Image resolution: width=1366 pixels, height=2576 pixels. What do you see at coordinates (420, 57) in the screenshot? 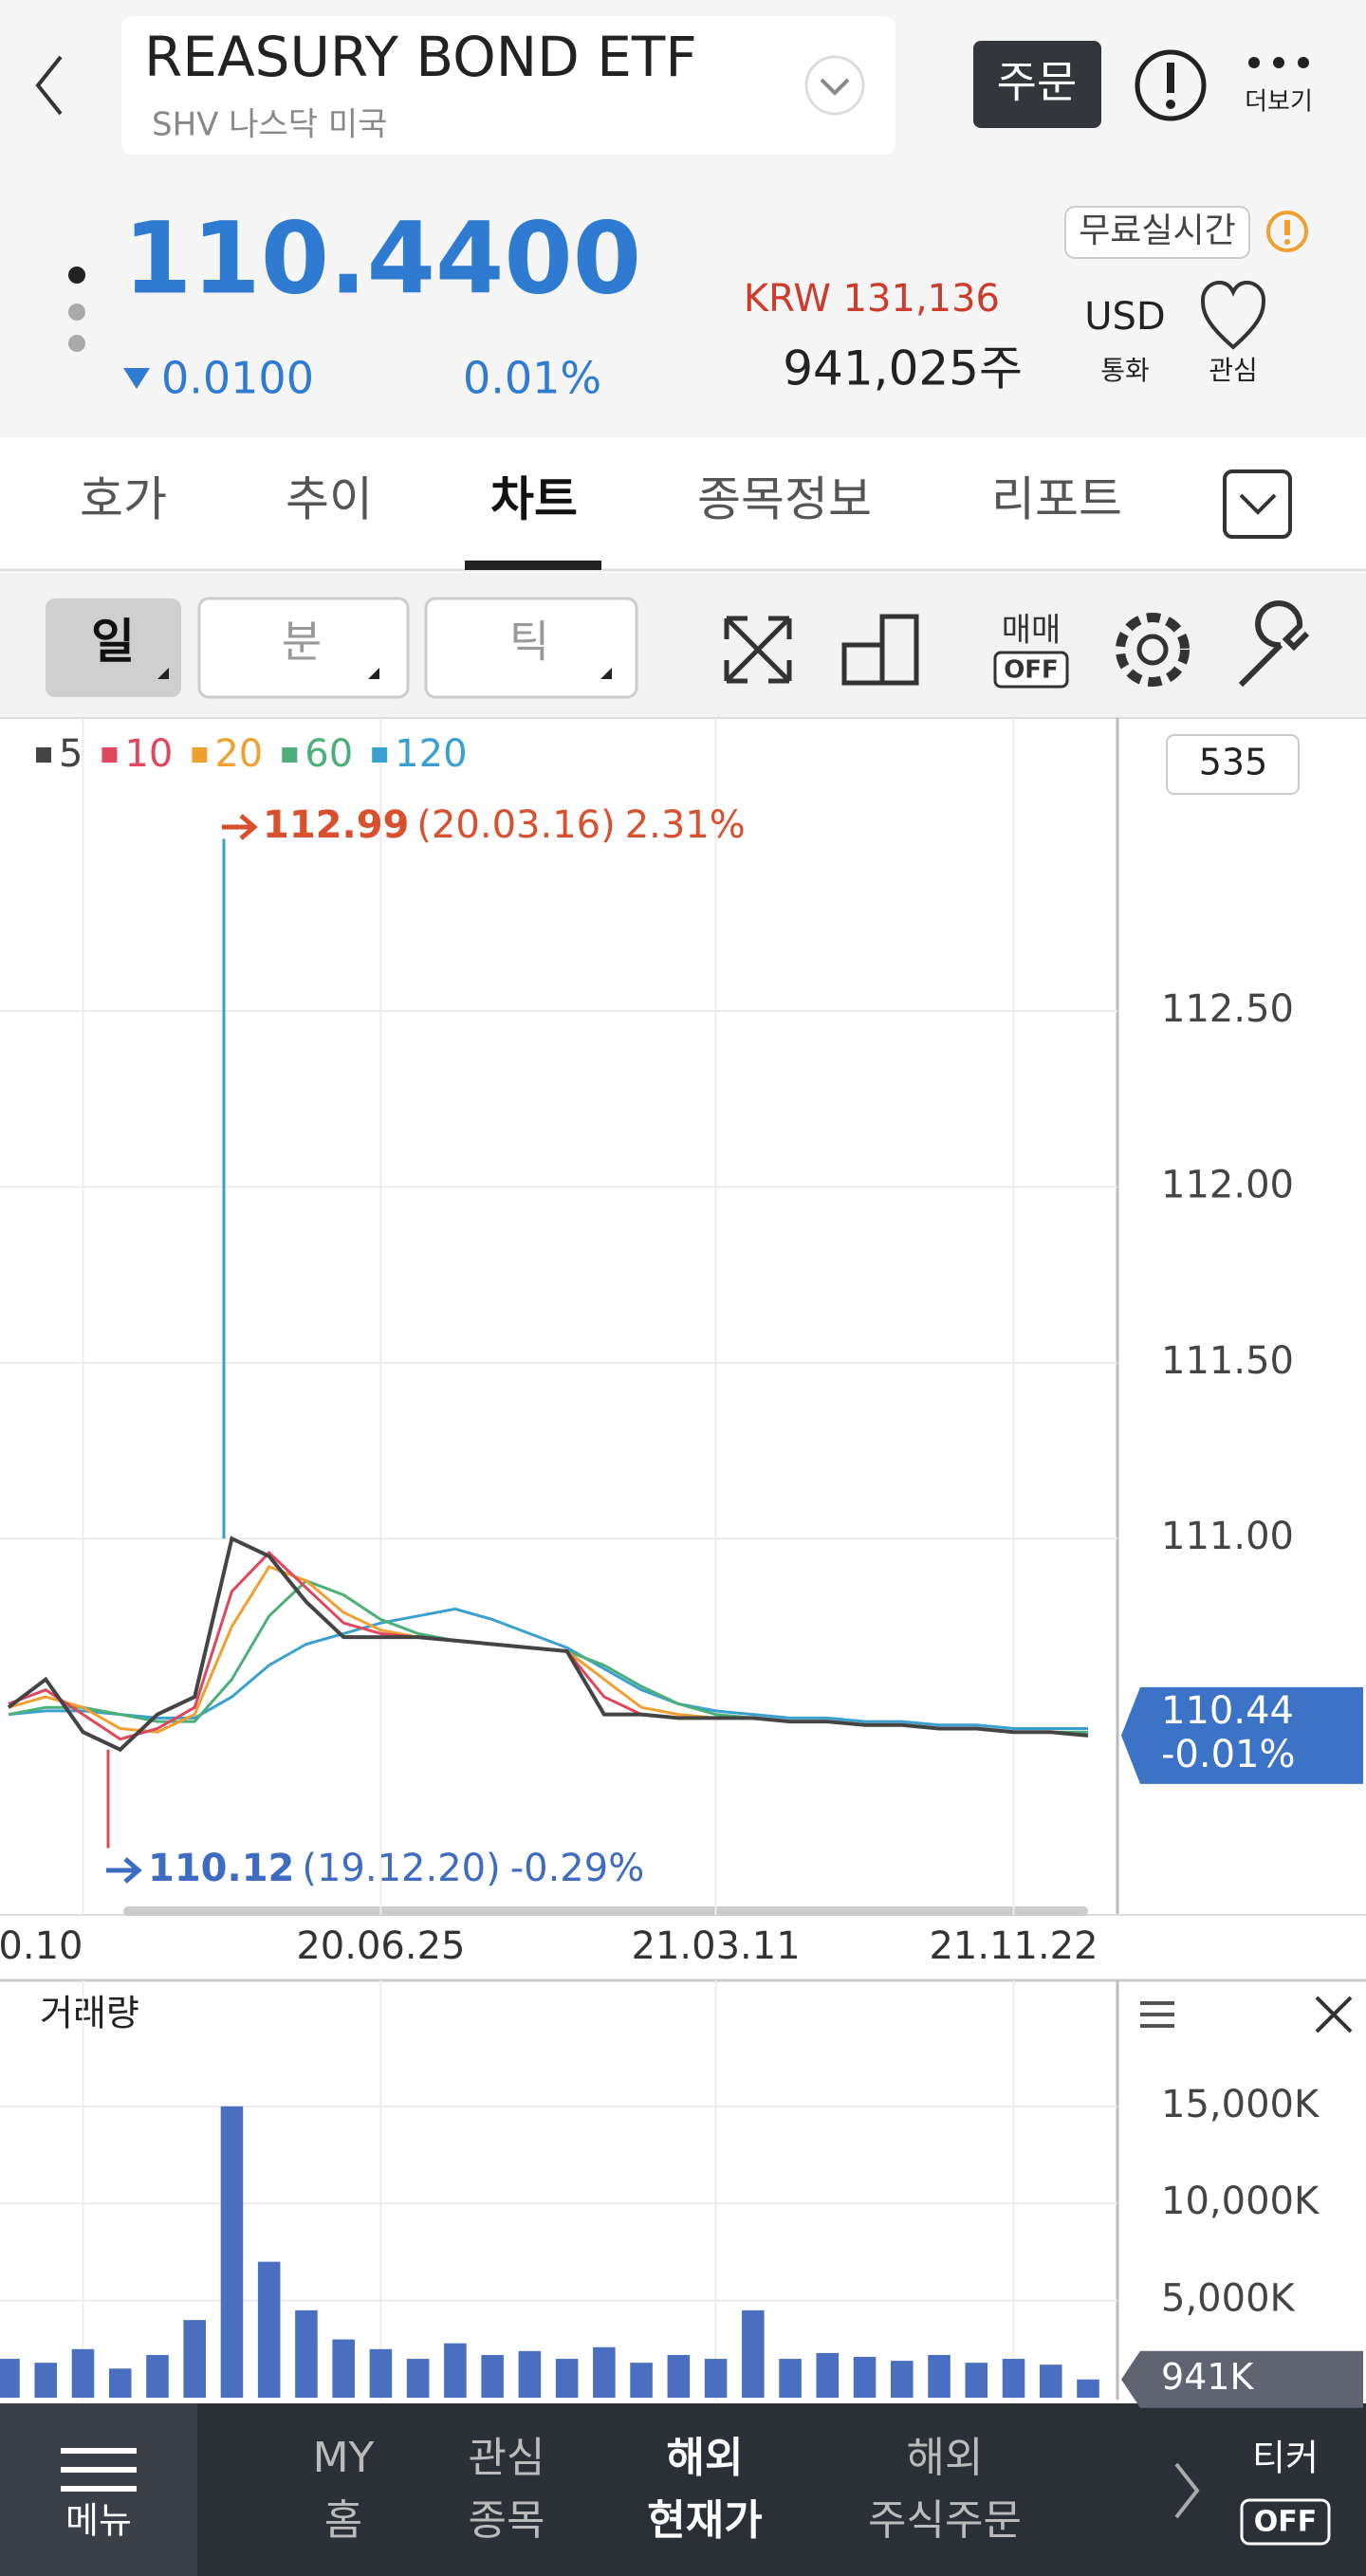
I see `stock-title: REASURY BOND ETF` at bounding box center [420, 57].